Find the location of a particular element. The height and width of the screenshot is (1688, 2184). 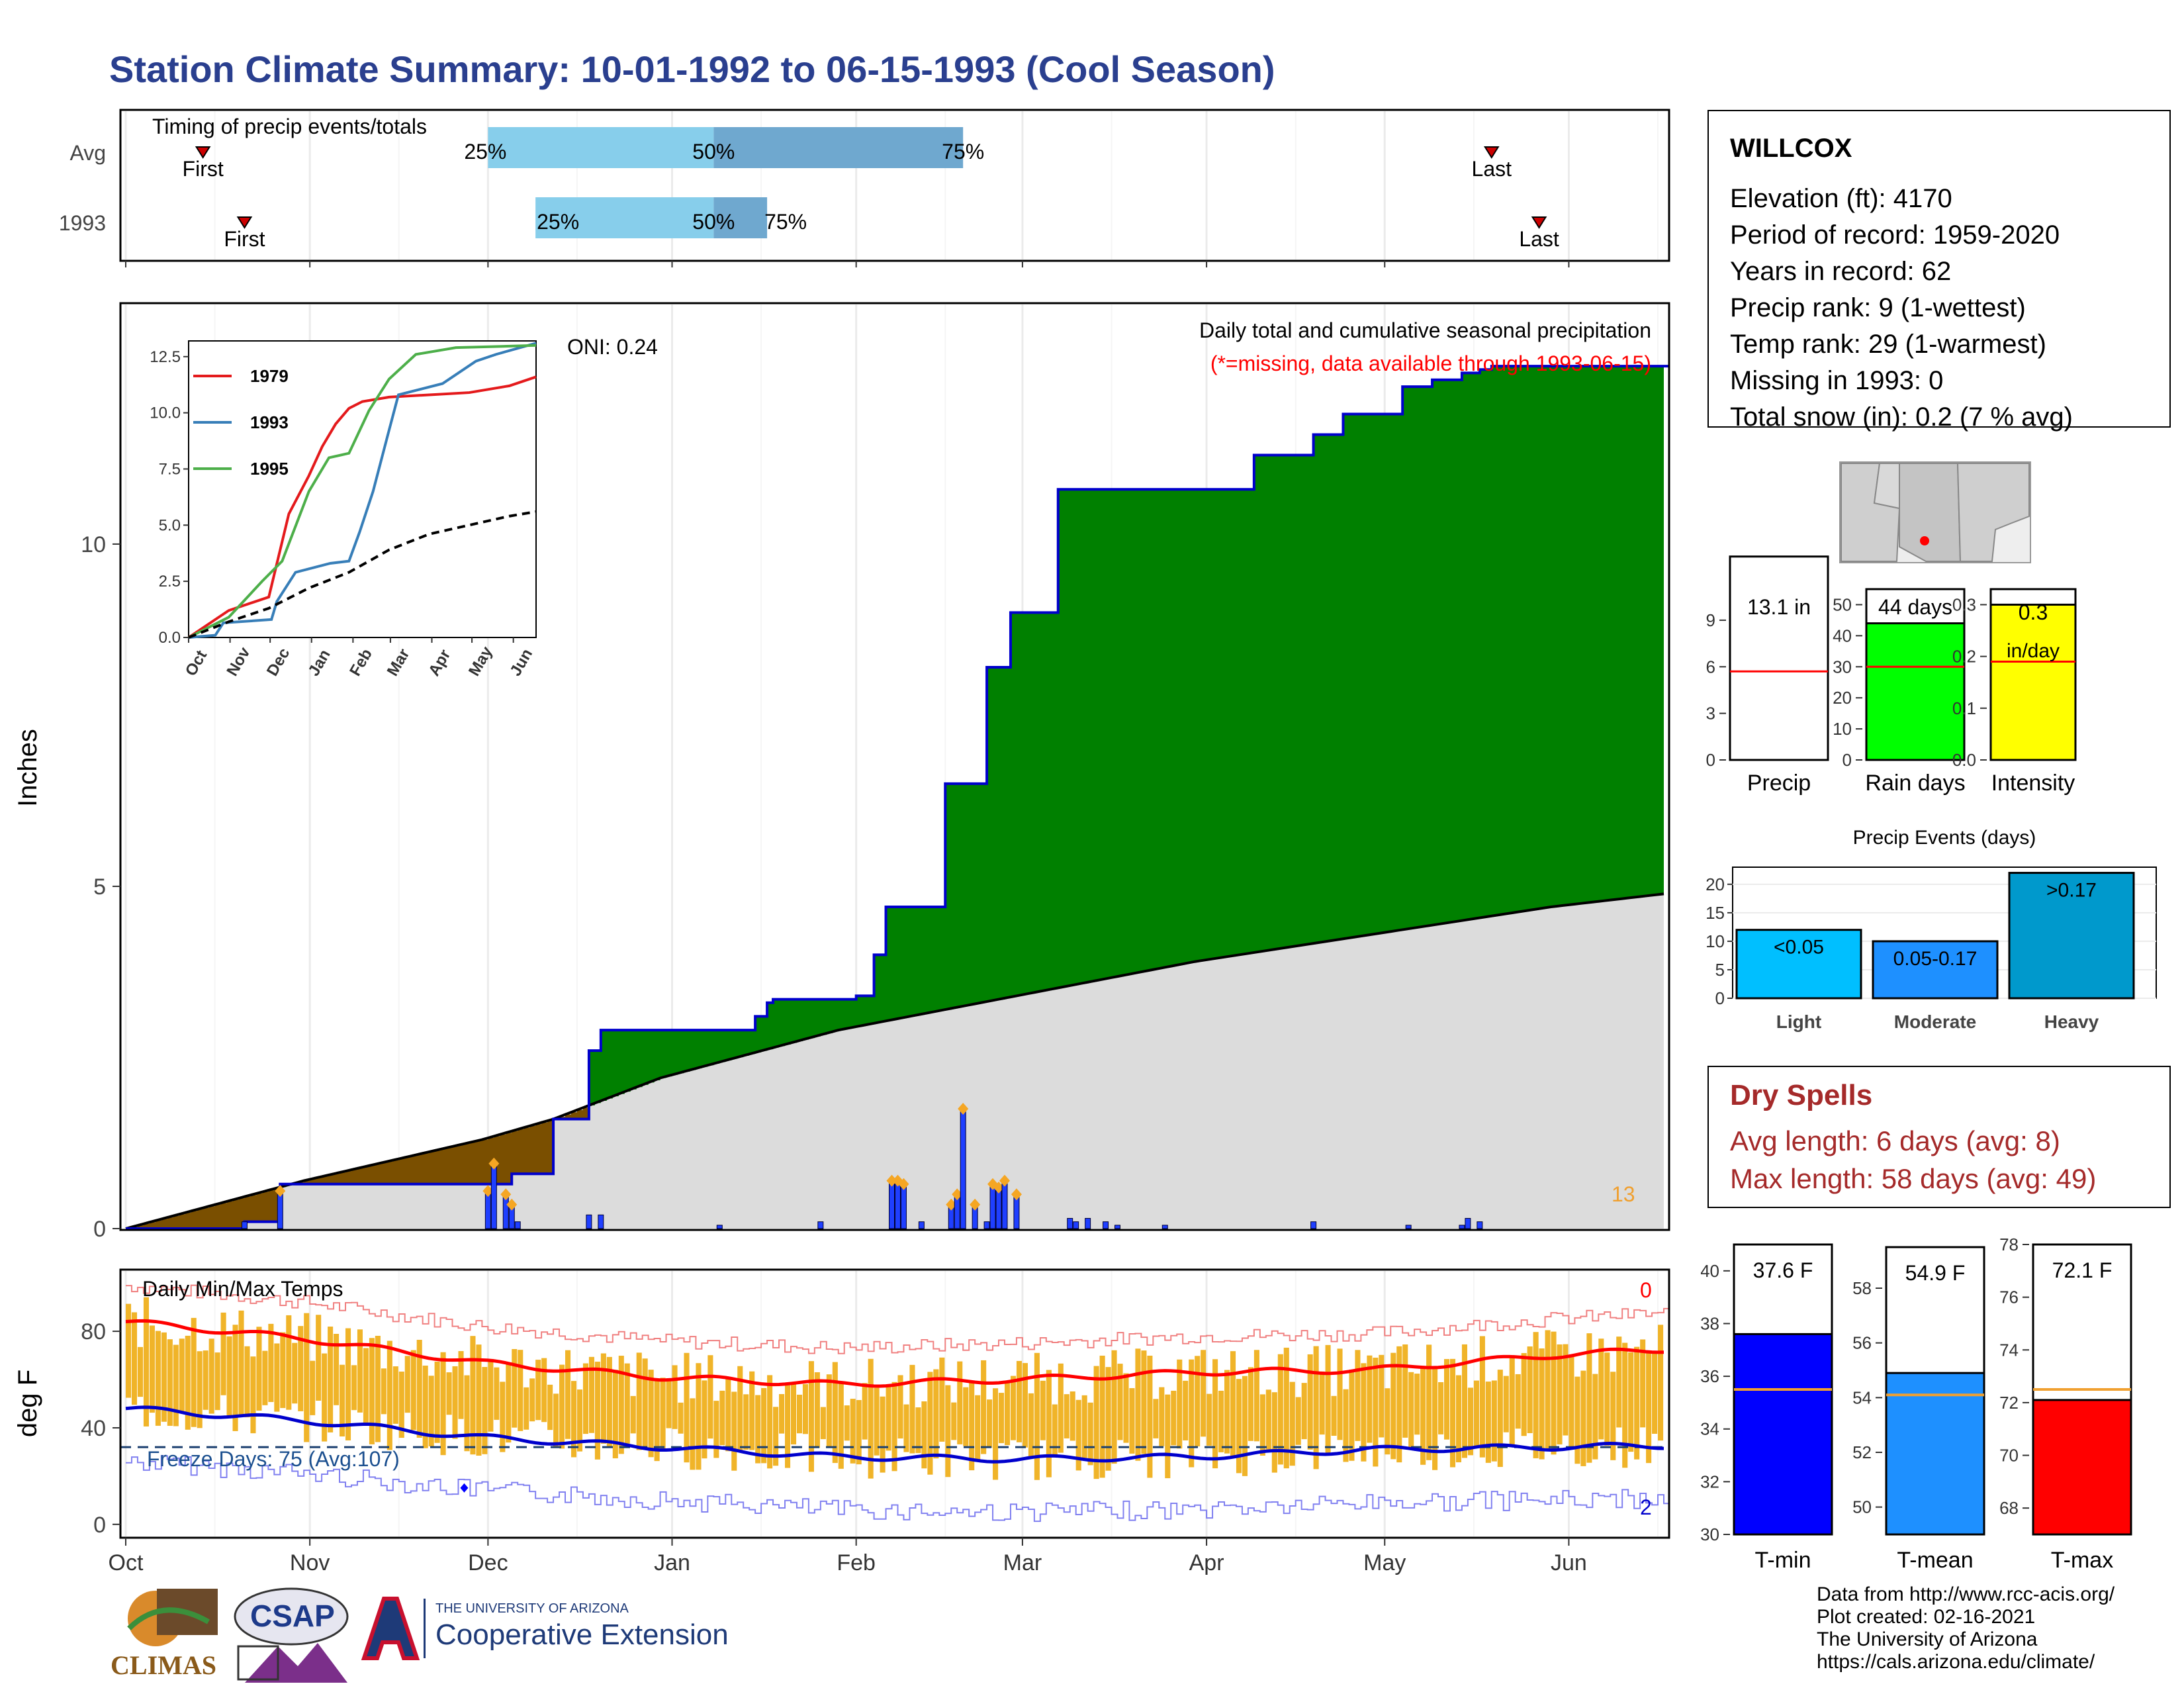

summary-temp-ytick-label: 54 is located at coordinates (1862, 1397).